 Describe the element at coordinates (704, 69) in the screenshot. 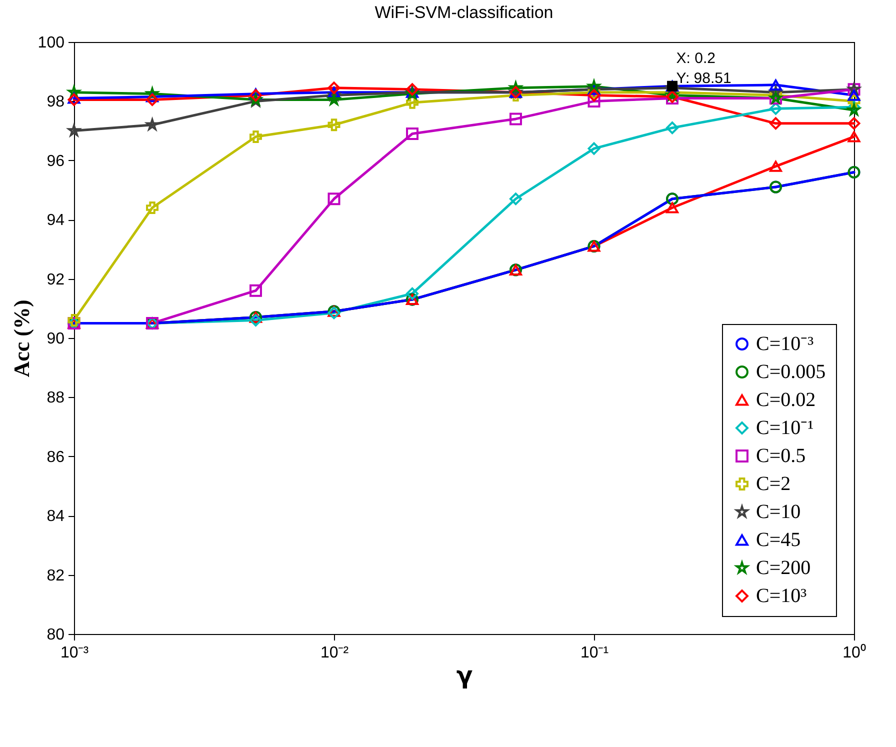

I see `annotation: X: 0.2 Y: 98.51` at that location.